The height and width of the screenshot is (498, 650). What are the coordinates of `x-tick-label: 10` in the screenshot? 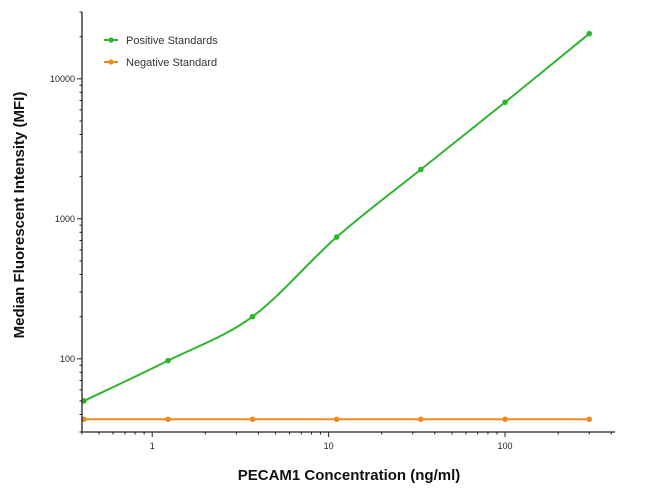 It's located at (329, 446).